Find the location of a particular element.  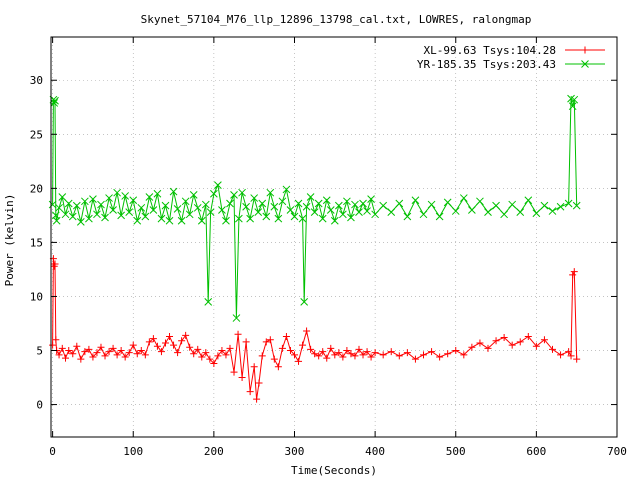

x-tick-label: 400 is located at coordinates (375, 451).